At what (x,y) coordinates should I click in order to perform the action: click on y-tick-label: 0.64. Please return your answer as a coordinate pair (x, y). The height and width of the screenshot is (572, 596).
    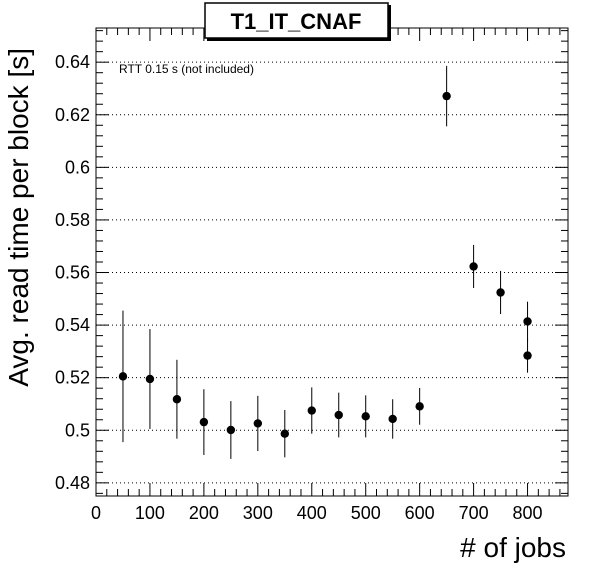
    Looking at the image, I should click on (72, 62).